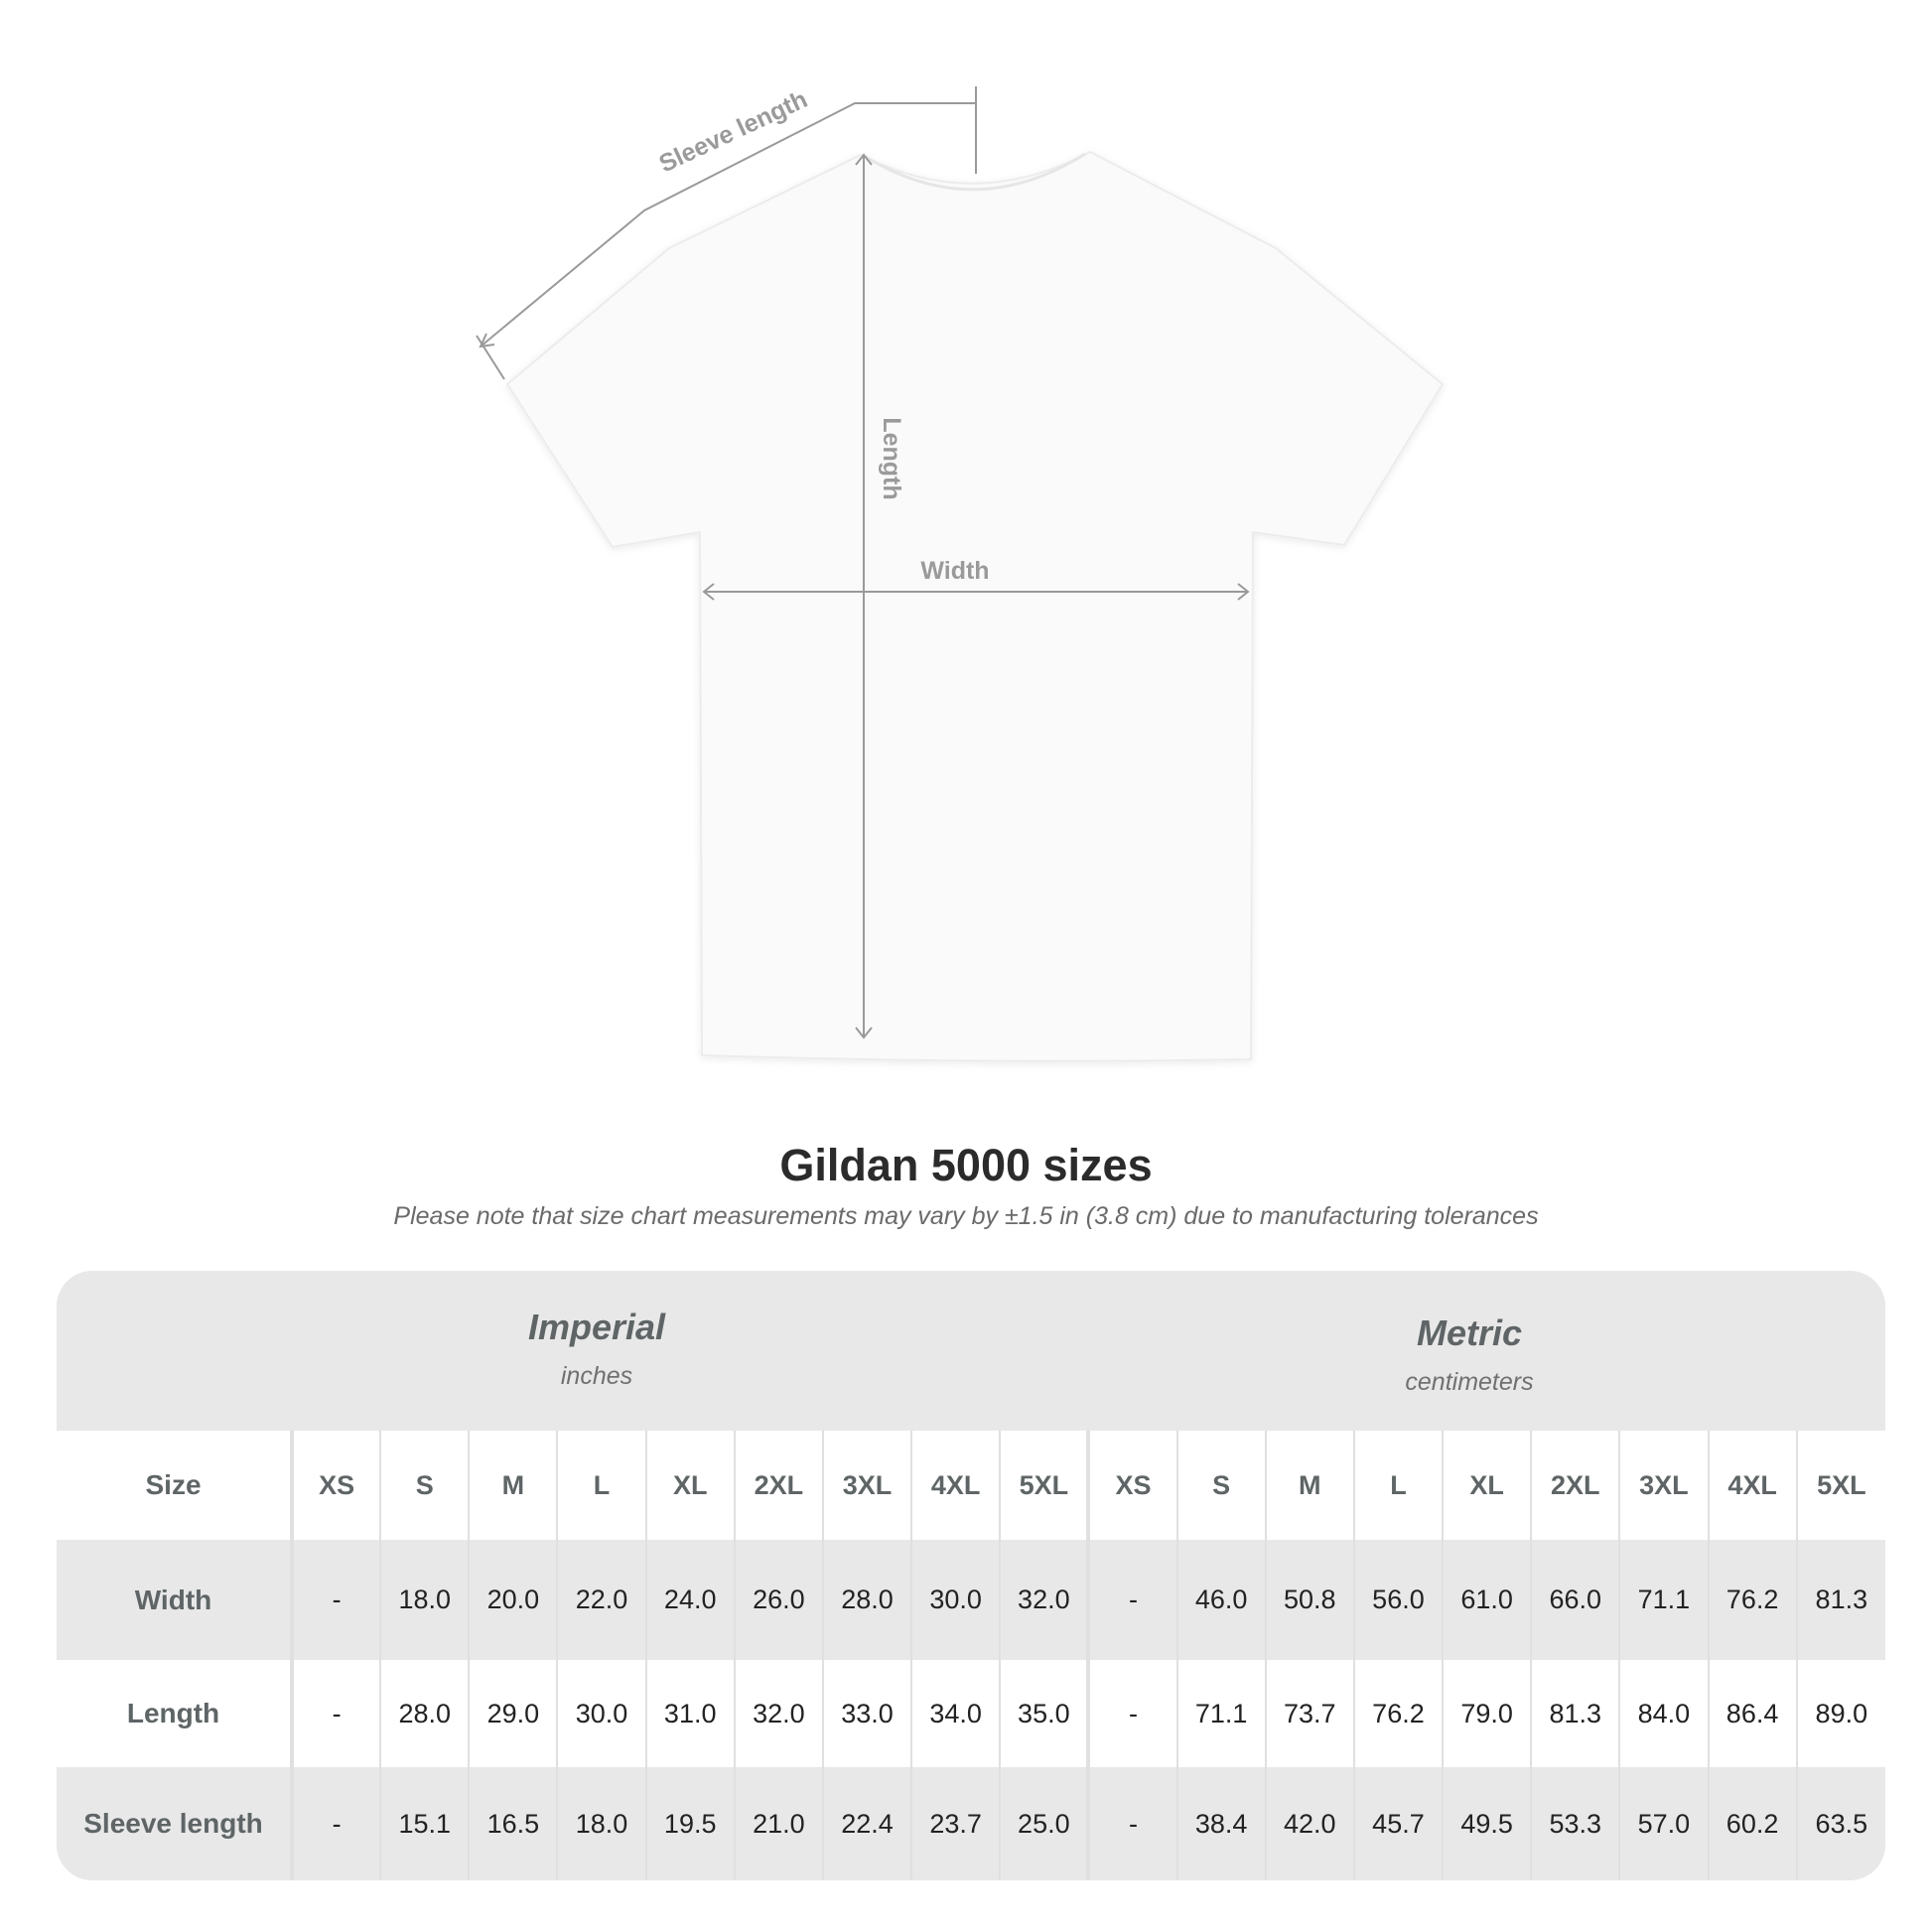 Image resolution: width=1932 pixels, height=1932 pixels. What do you see at coordinates (175, 1486) in the screenshot?
I see `size-label: Size` at bounding box center [175, 1486].